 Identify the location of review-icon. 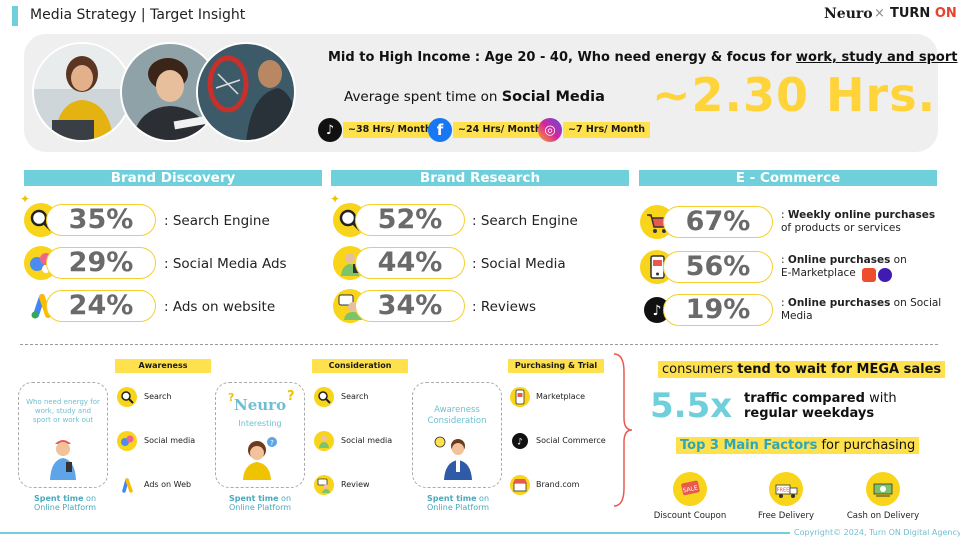
(324, 485).